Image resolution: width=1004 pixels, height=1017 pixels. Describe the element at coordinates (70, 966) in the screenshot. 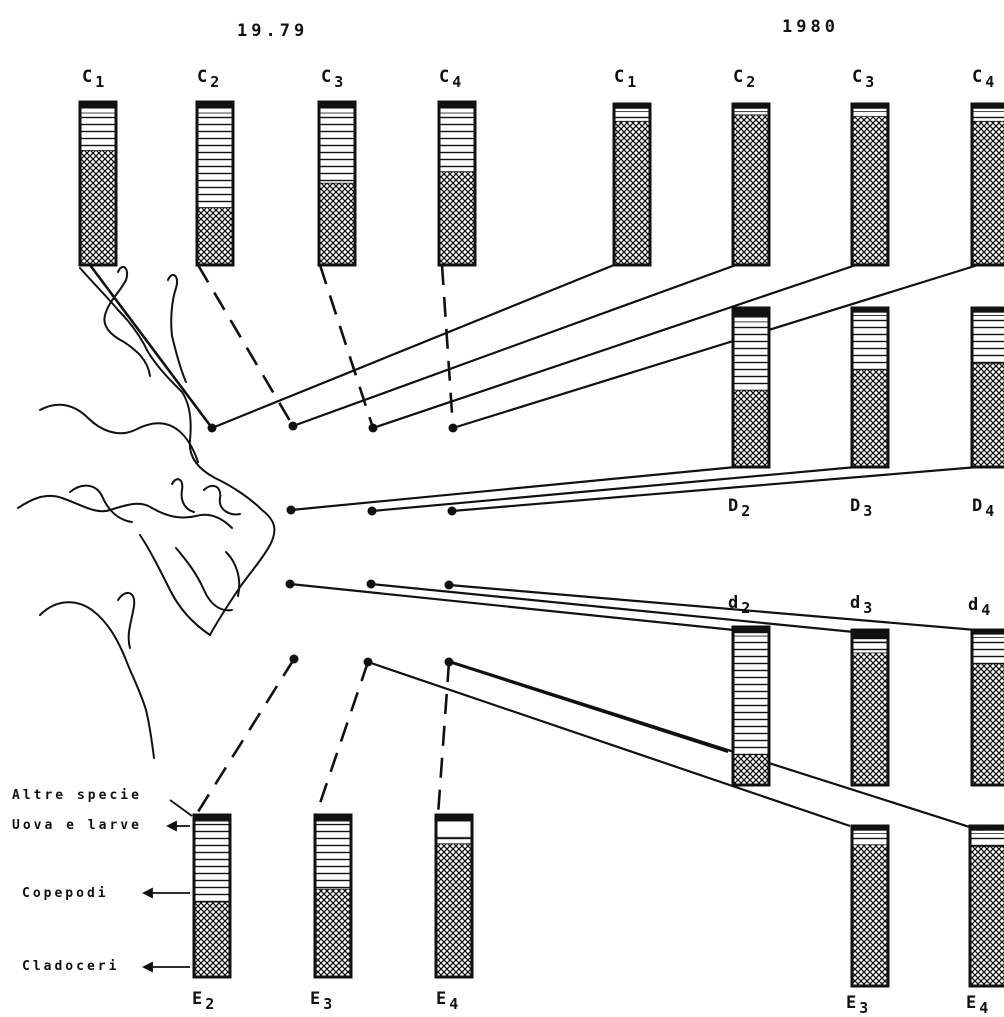

I see `legend-cladoceri: Cladoceri` at that location.